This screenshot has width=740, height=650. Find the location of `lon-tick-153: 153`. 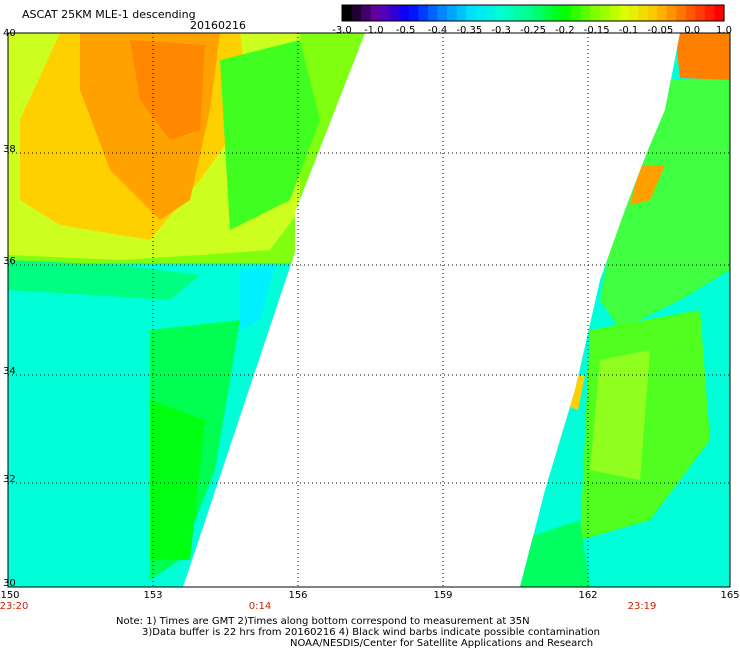

lon-tick-153: 153 is located at coordinates (153, 595).